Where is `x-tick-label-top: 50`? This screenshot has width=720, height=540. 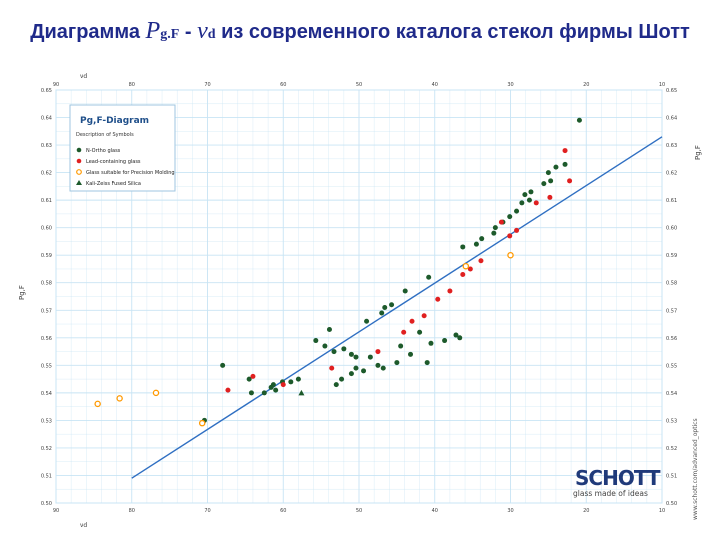 x-tick-label-top: 50 is located at coordinates (359, 85).